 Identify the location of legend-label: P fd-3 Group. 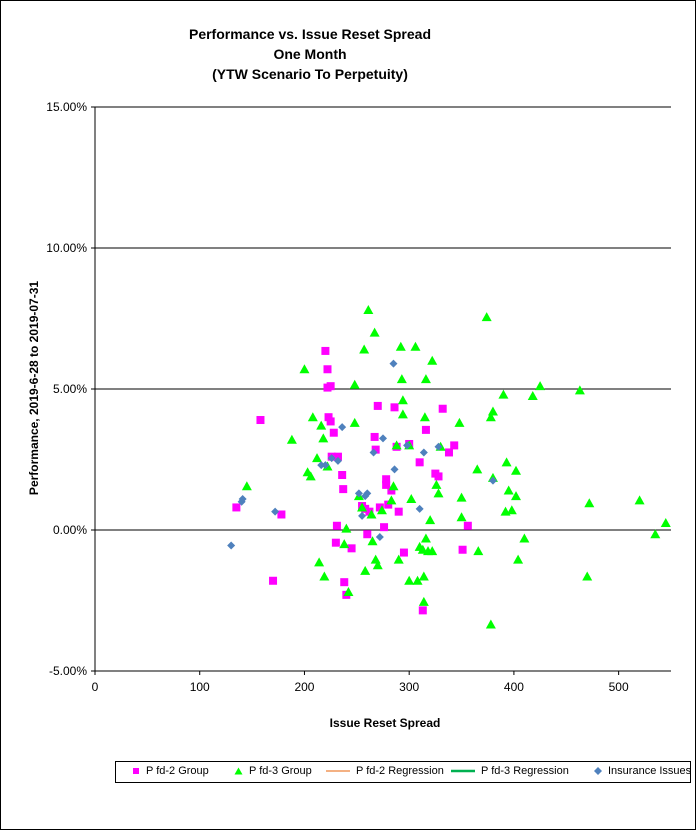
(280, 771).